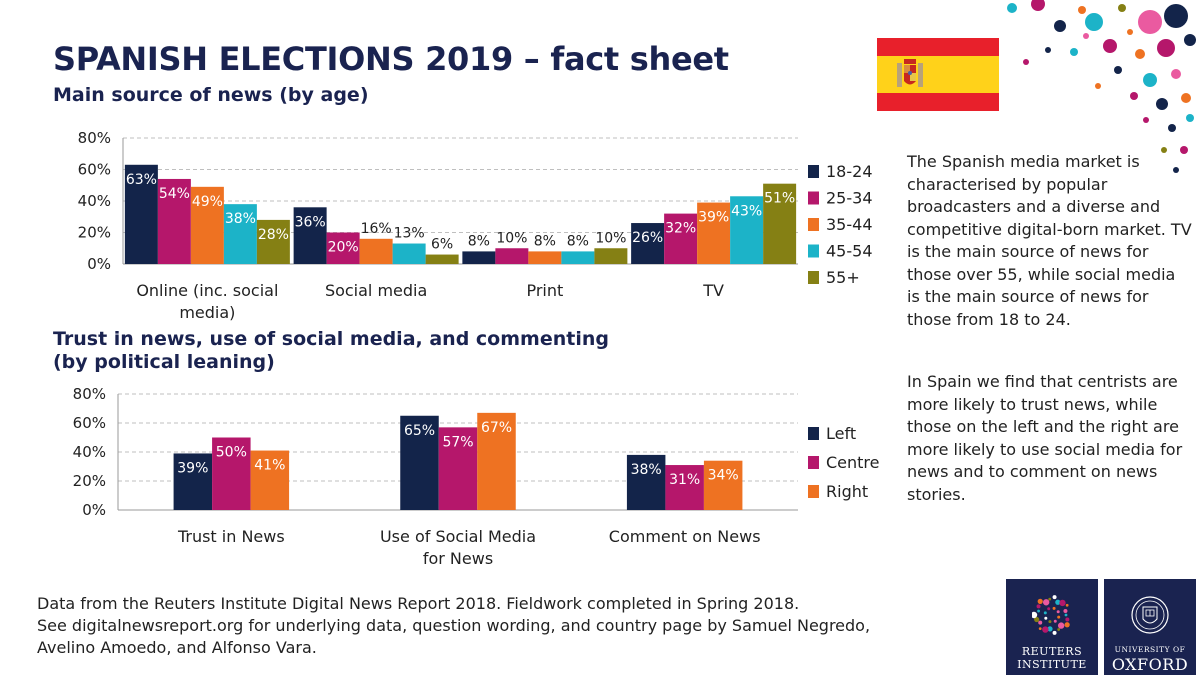 The height and width of the screenshot is (675, 1200). Describe the element at coordinates (843, 277) in the screenshot. I see `legend-label-55: 55+` at that location.